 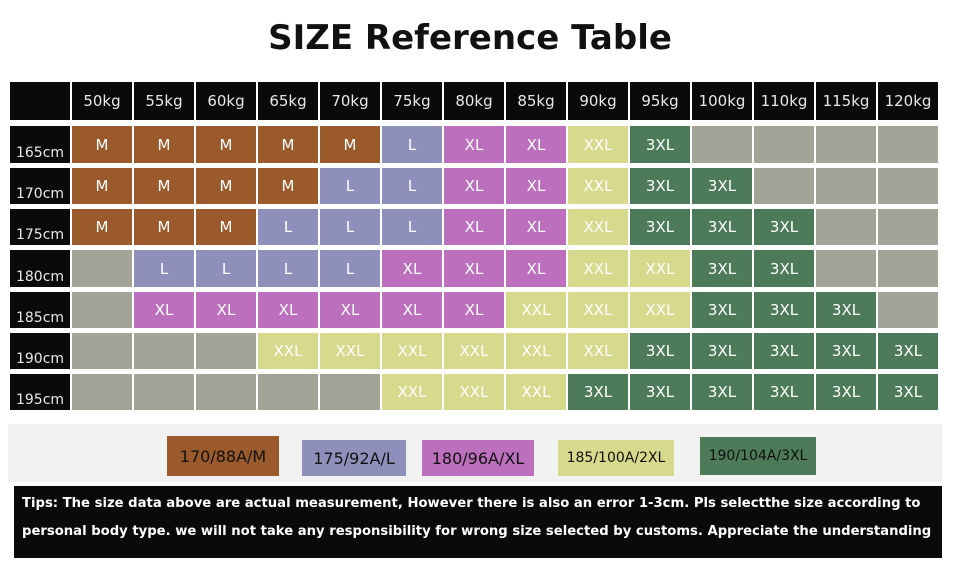 I want to click on weight-header: 80kg, so click(x=474, y=101).